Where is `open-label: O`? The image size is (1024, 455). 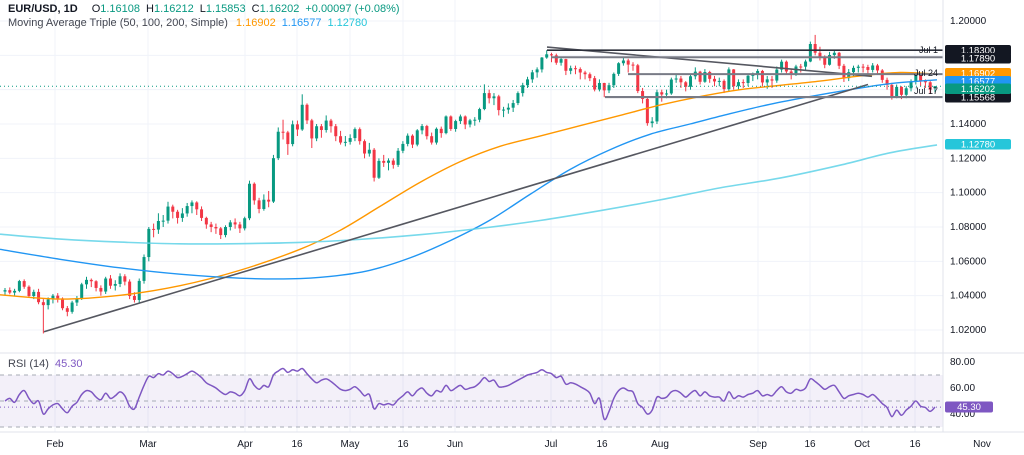
open-label: O is located at coordinates (96, 9).